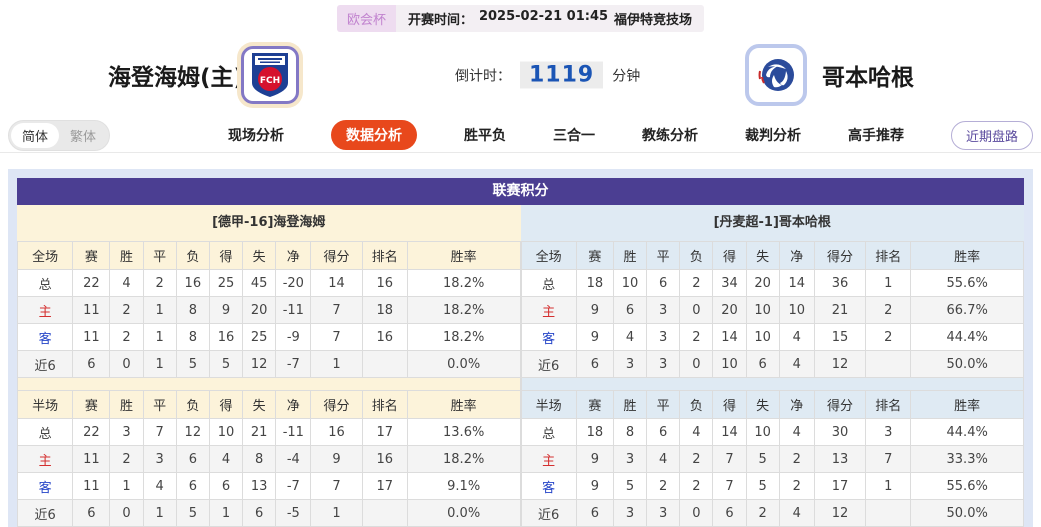  What do you see at coordinates (485, 136) in the screenshot?
I see `nav-tab: 胜平负` at bounding box center [485, 136].